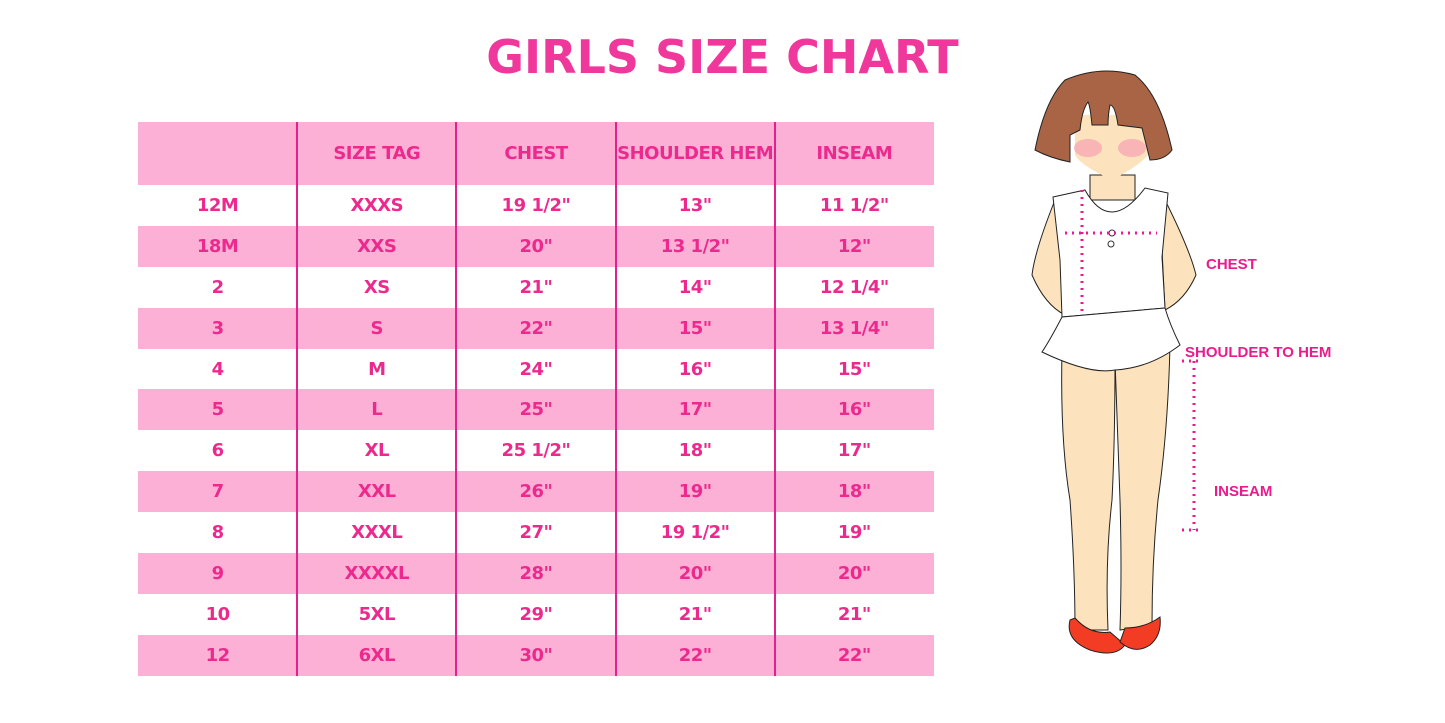 The width and height of the screenshot is (1445, 723). Describe the element at coordinates (377, 655) in the screenshot. I see `table-cell: 6XL` at that location.